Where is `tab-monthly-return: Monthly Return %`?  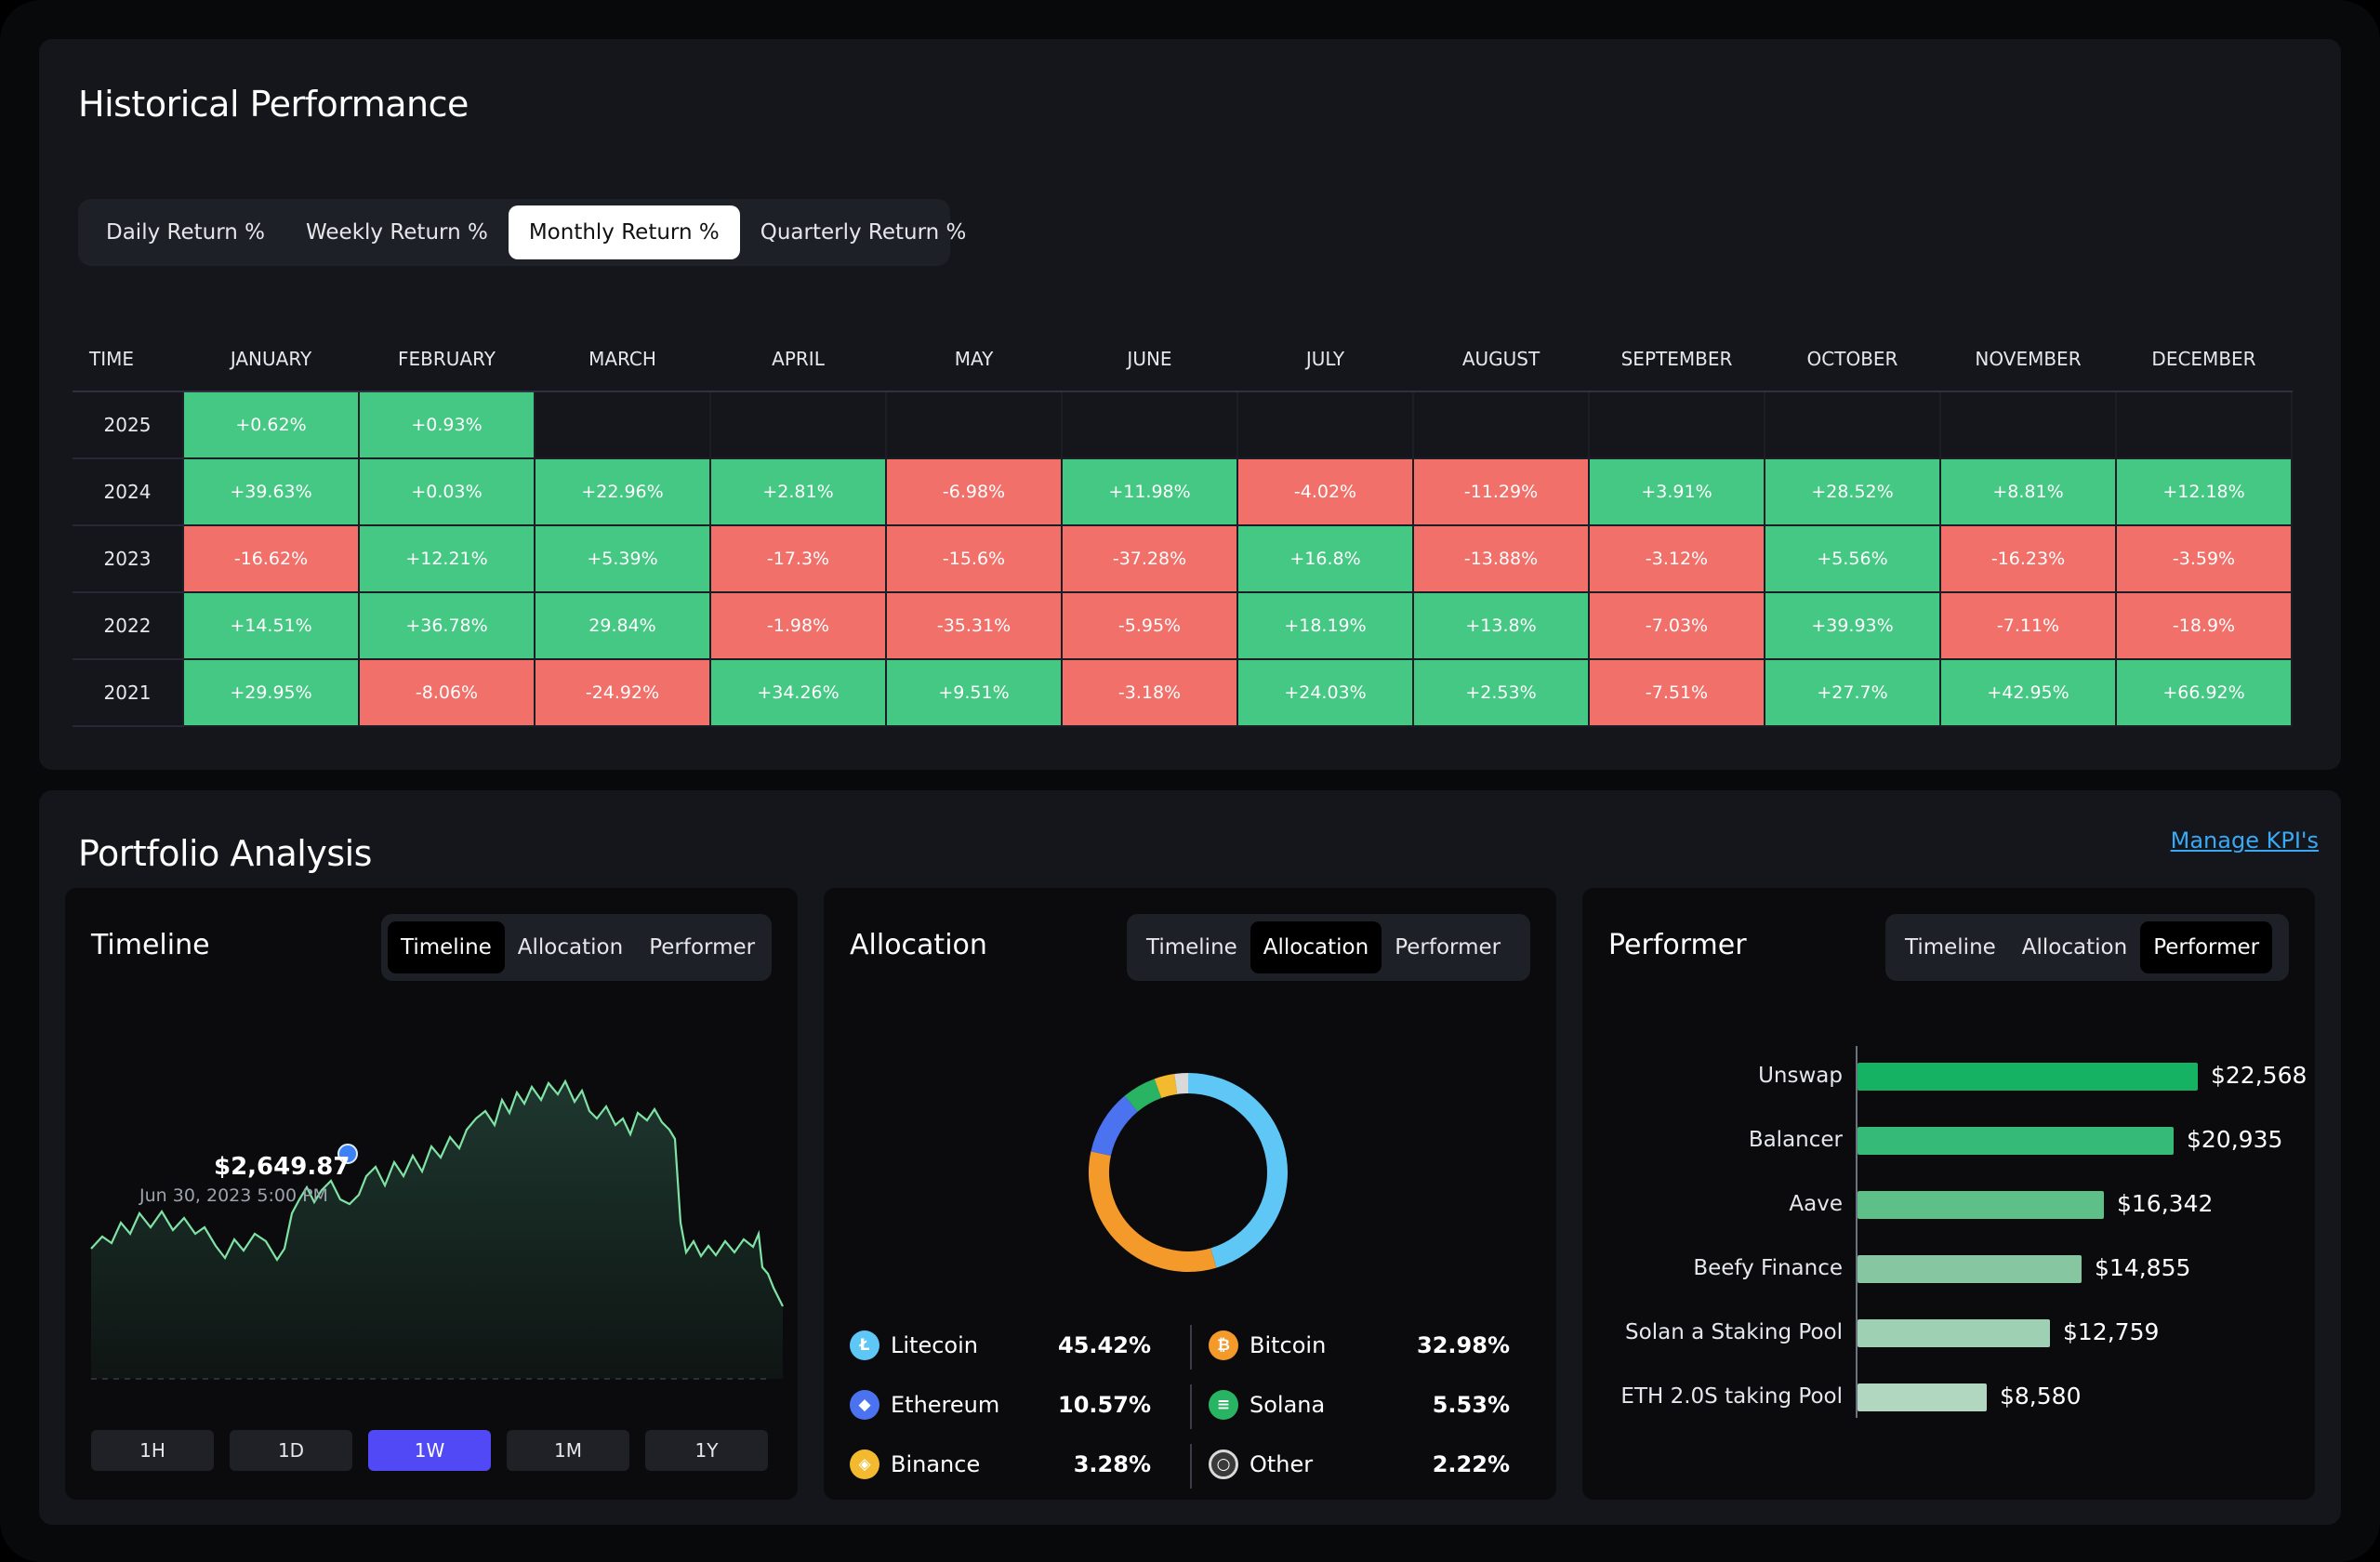 tab-monthly-return: Monthly Return % is located at coordinates (624, 232).